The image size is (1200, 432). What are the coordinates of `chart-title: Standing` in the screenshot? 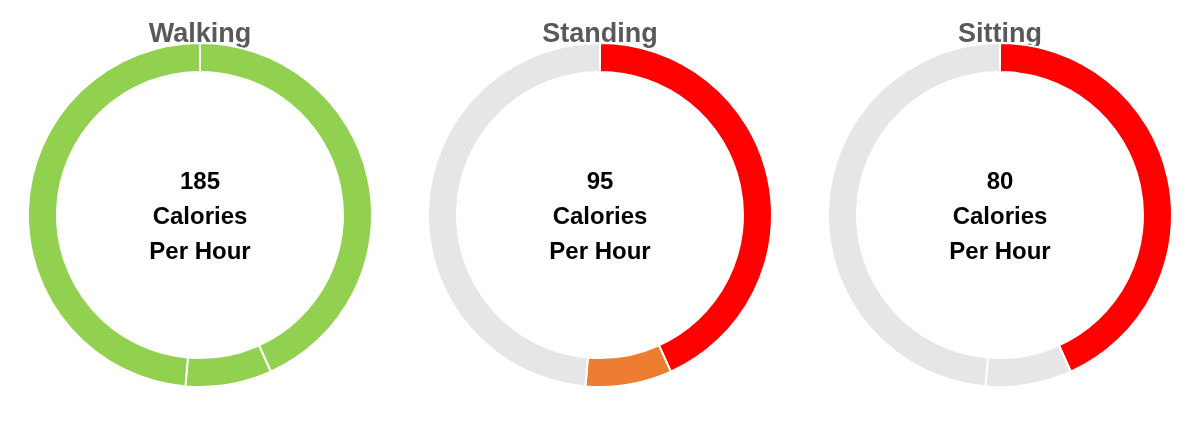 It's located at (600, 33).